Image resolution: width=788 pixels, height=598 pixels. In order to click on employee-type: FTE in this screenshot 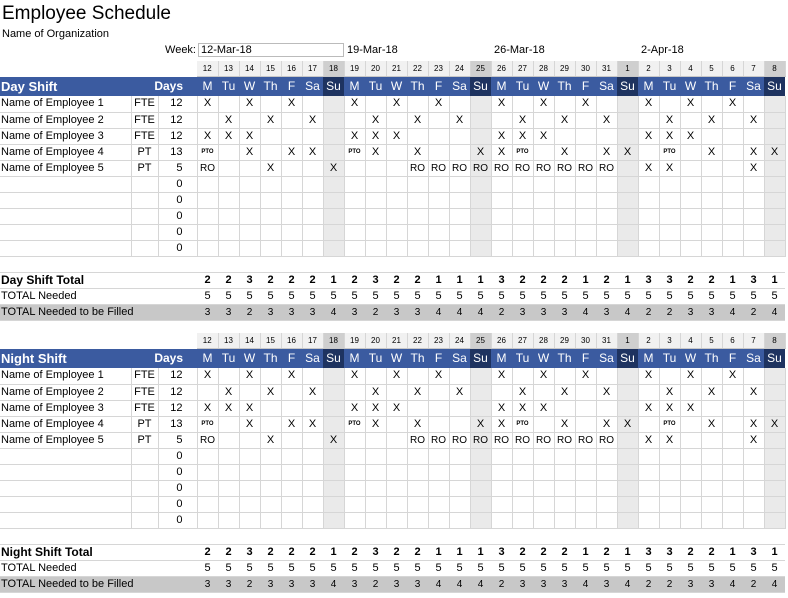, I will do `click(145, 104)`.